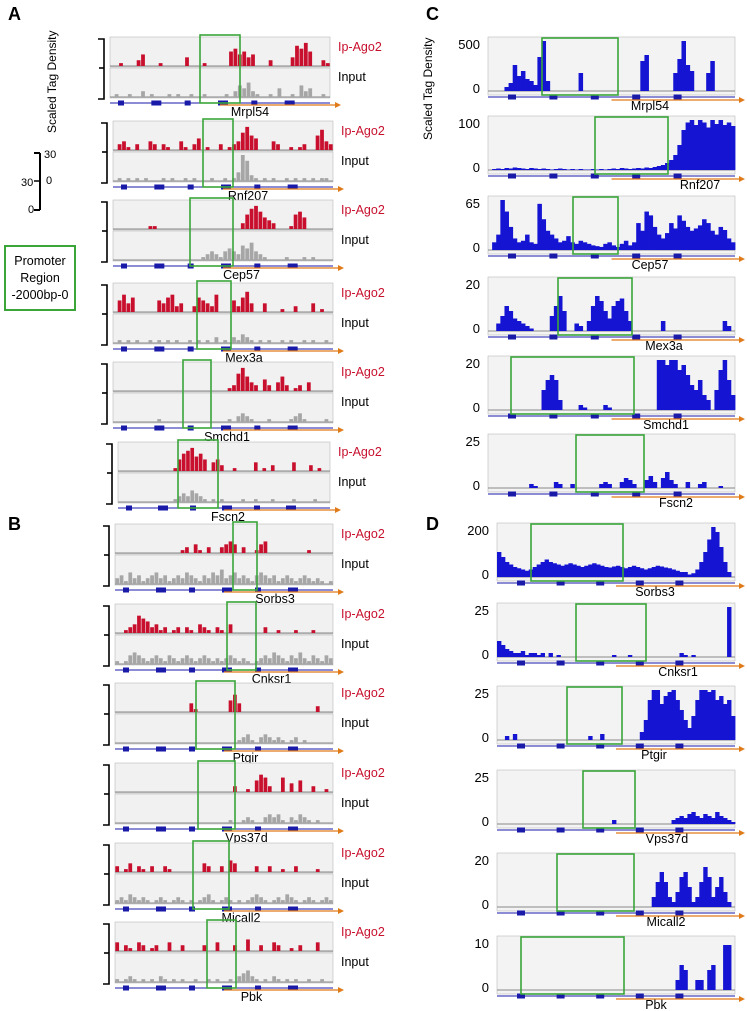  Describe the element at coordinates (428, 88) in the screenshot. I see `right-axis-title: Scaled Tag Density` at that location.